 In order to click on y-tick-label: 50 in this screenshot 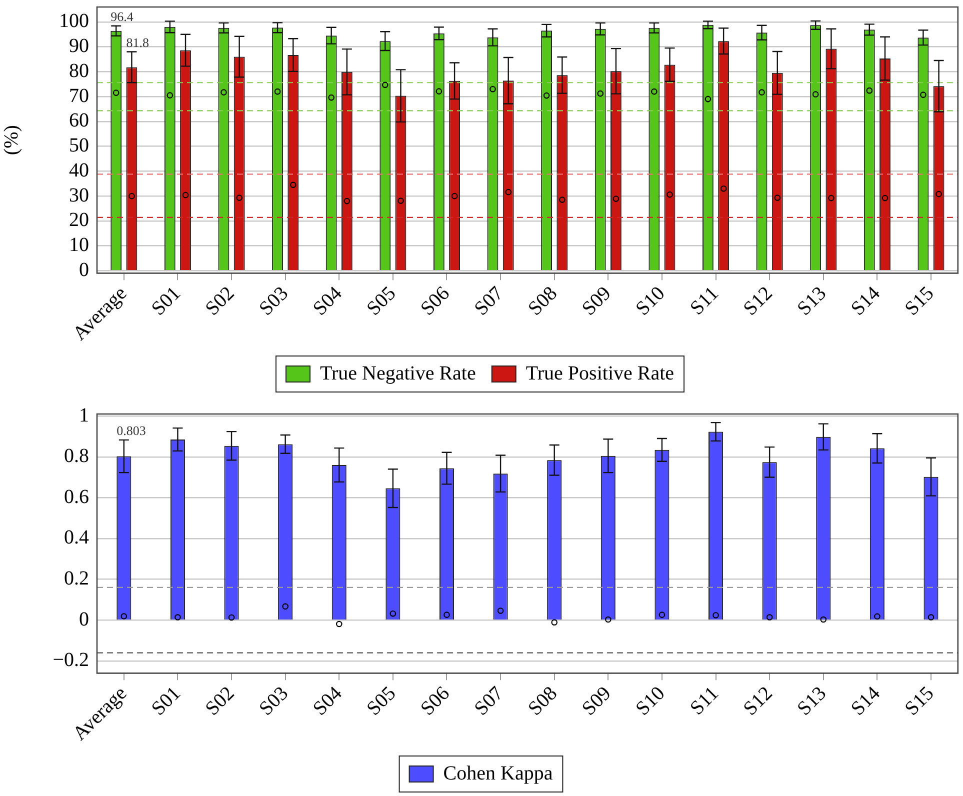, I will do `click(79, 145)`.